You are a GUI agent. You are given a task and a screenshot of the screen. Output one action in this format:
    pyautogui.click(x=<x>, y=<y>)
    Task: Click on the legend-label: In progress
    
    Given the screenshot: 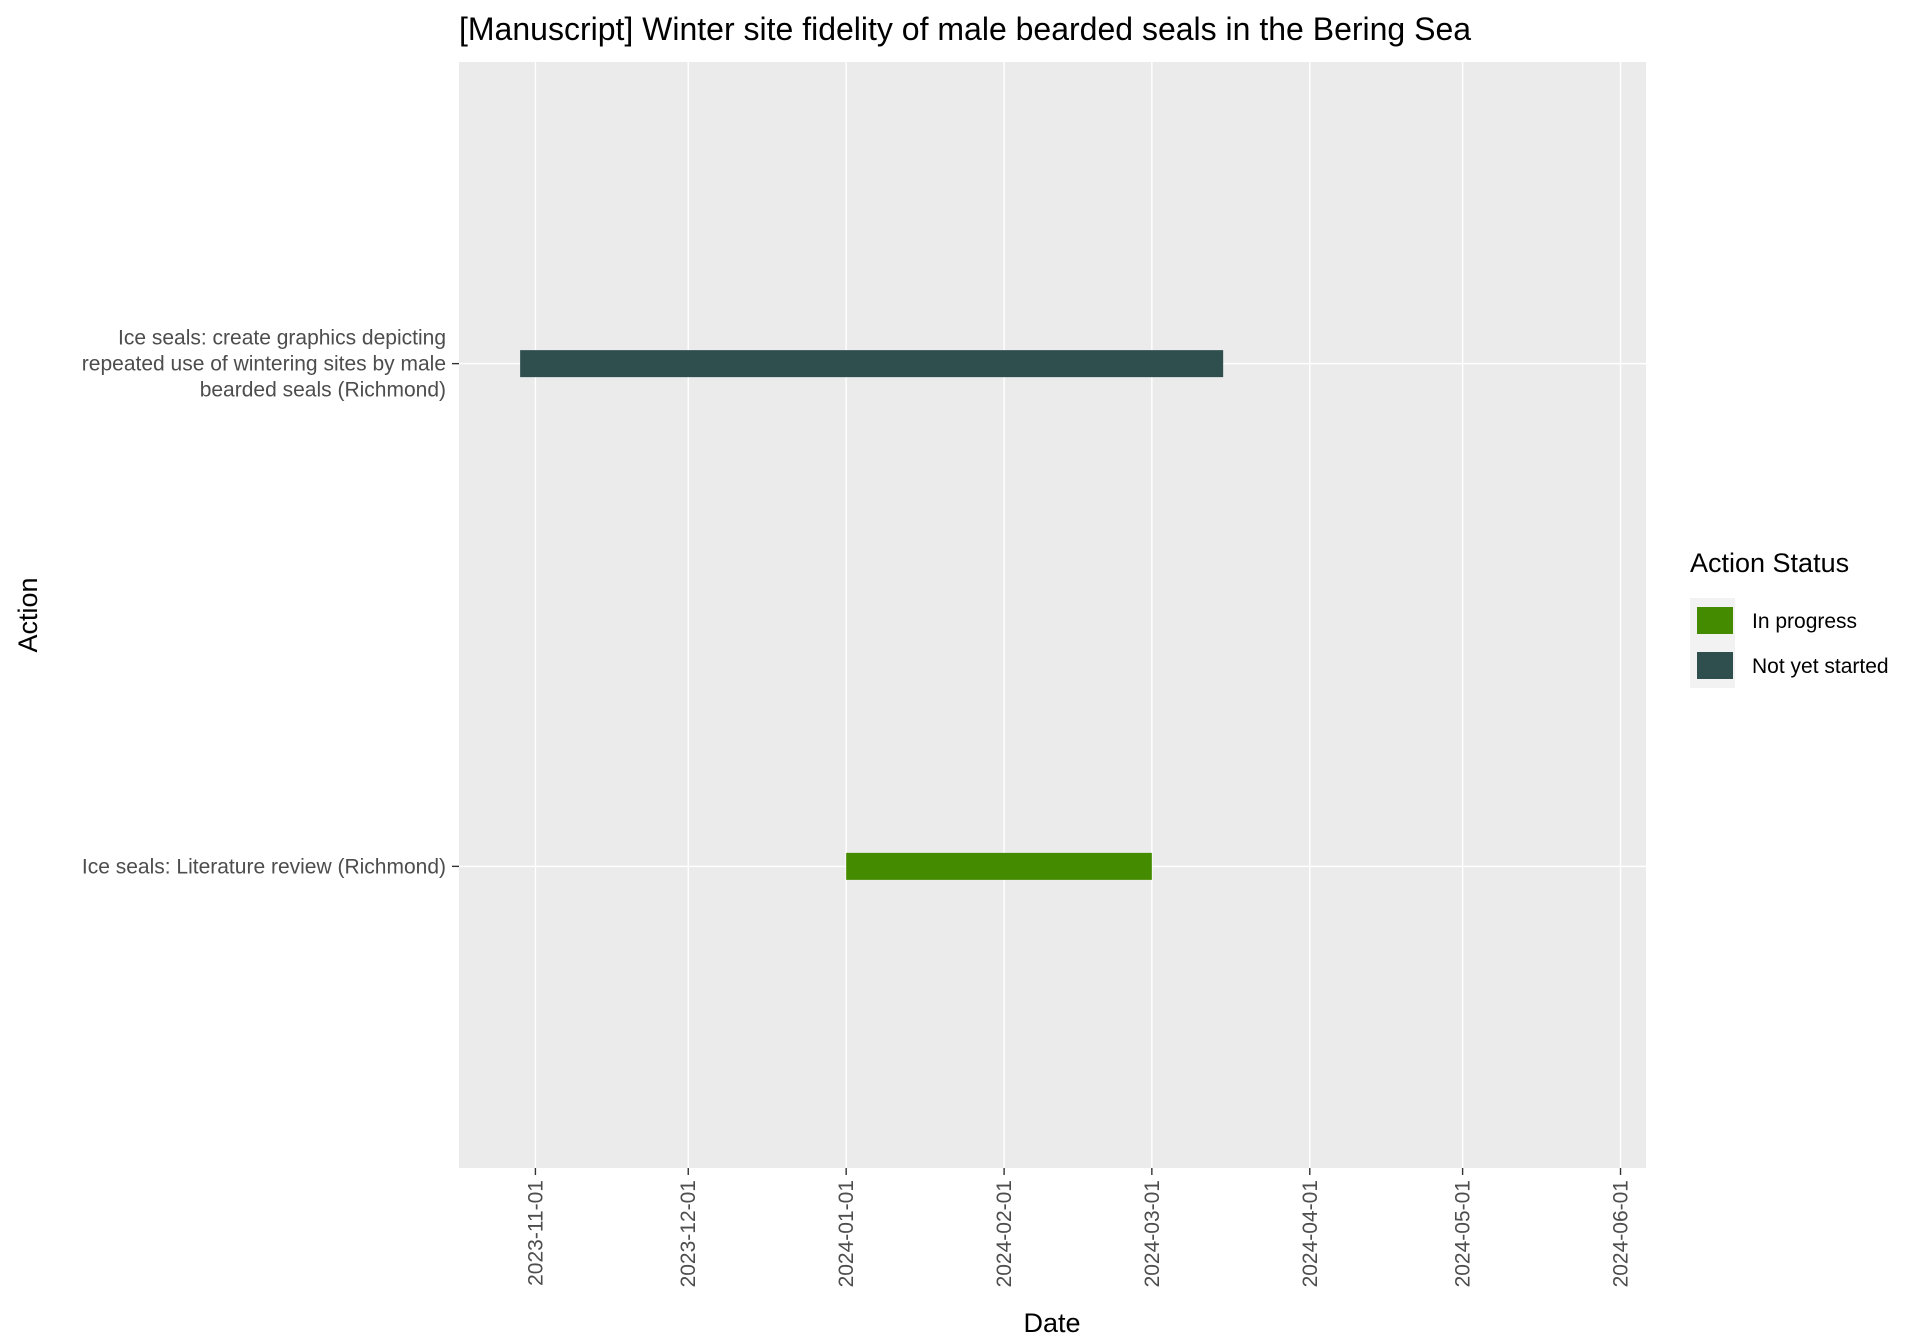 What is the action you would take?
    pyautogui.click(x=1804, y=621)
    